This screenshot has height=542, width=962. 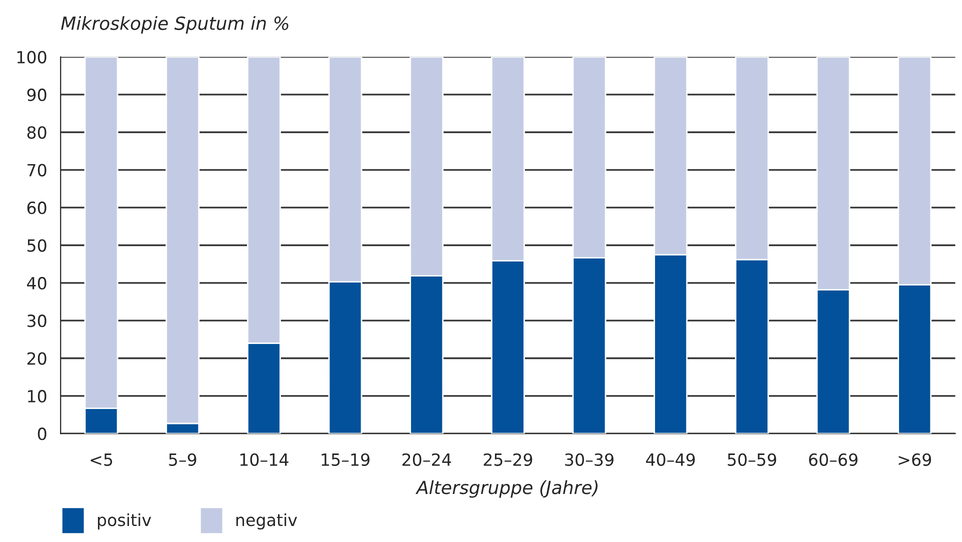 What do you see at coordinates (427, 459) in the screenshot?
I see `x-tick-label: 20–24` at bounding box center [427, 459].